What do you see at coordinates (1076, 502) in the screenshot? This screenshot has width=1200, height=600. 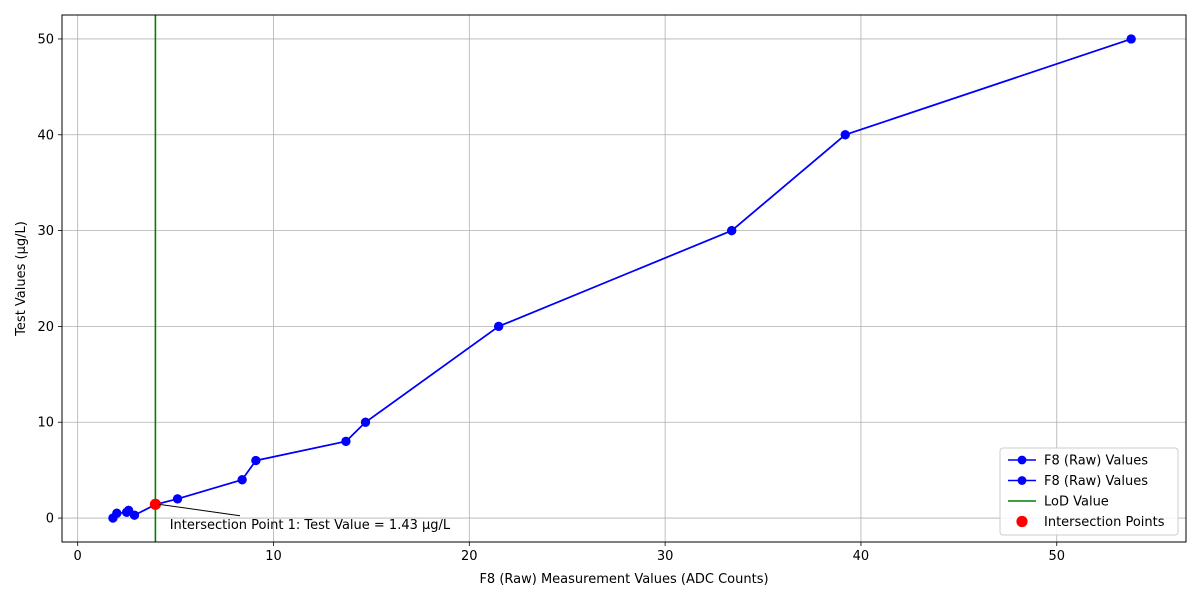 I see `legend-label: LoD Value` at bounding box center [1076, 502].